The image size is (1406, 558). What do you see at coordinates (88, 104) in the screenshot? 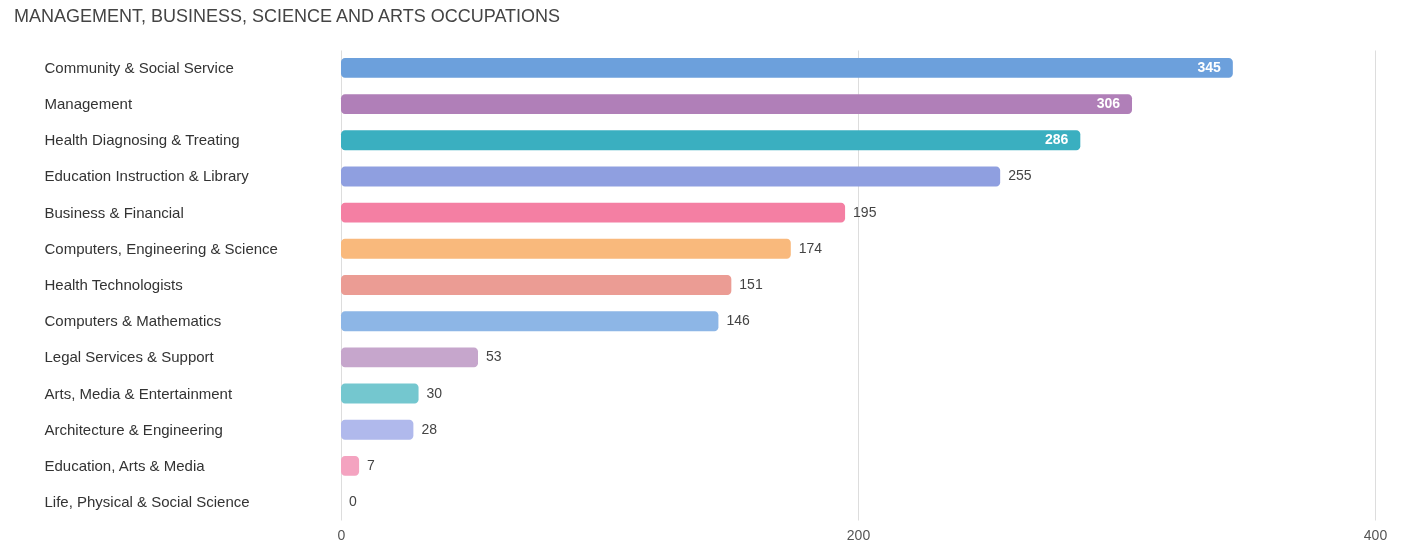
I see `y-tick-label: Management` at bounding box center [88, 104].